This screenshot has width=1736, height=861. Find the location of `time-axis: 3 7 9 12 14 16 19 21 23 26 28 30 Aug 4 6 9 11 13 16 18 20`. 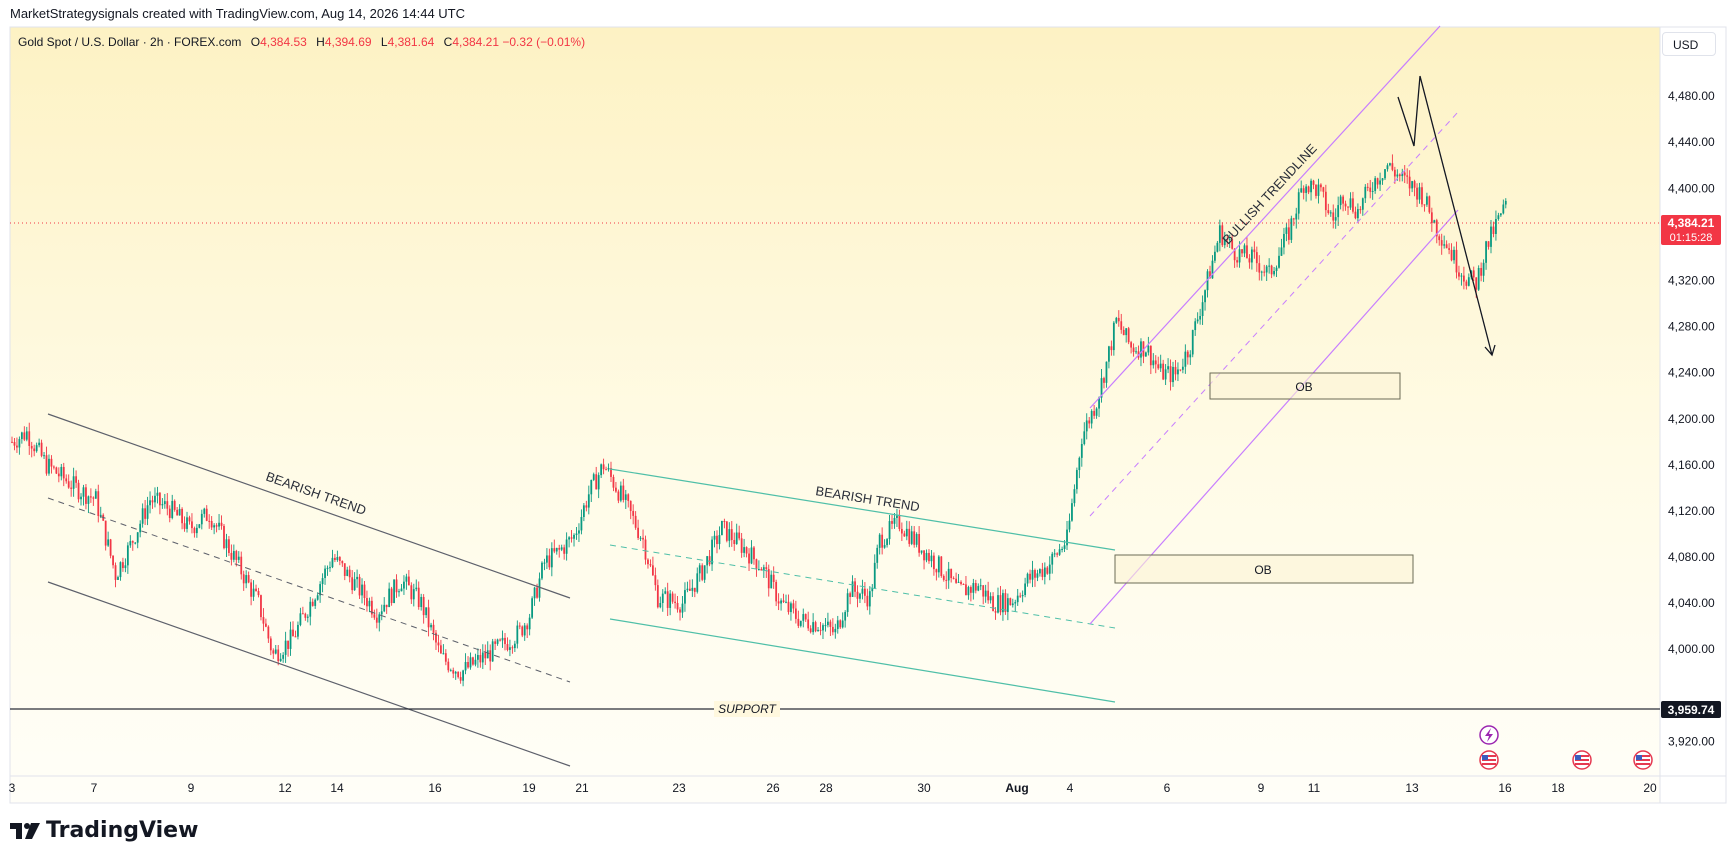

time-axis: 3 7 9 12 14 16 19 21 23 26 28 30 Aug 4 6 9 11 13 16 18 20 is located at coordinates (833, 788).